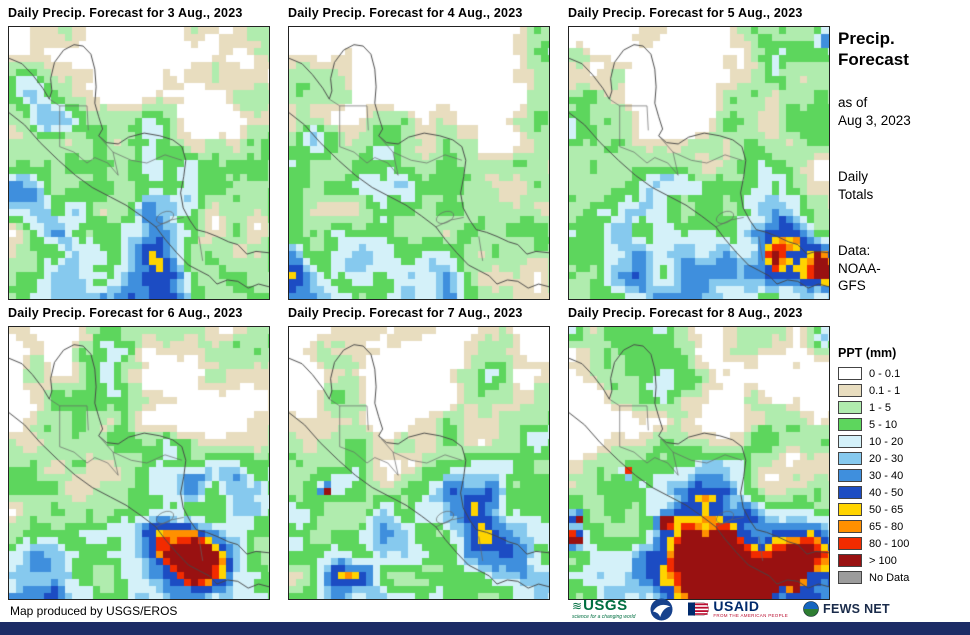  I want to click on legend-item: 65 - 80, so click(873, 526).